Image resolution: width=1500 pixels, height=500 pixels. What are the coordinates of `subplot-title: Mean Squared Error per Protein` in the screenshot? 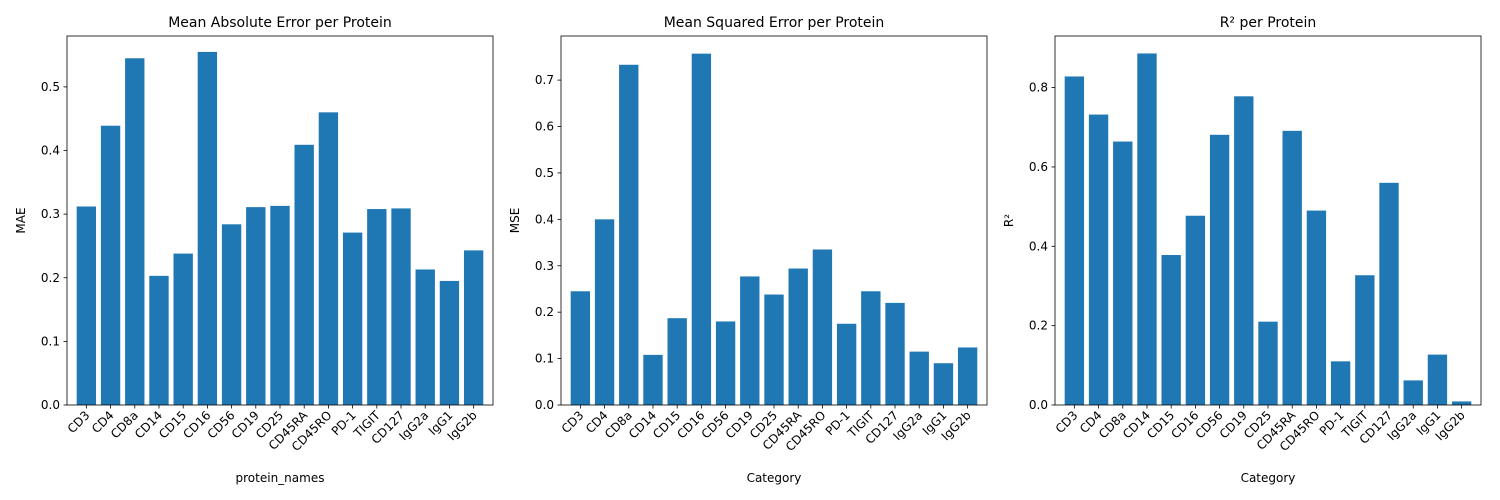 It's located at (774, 23).